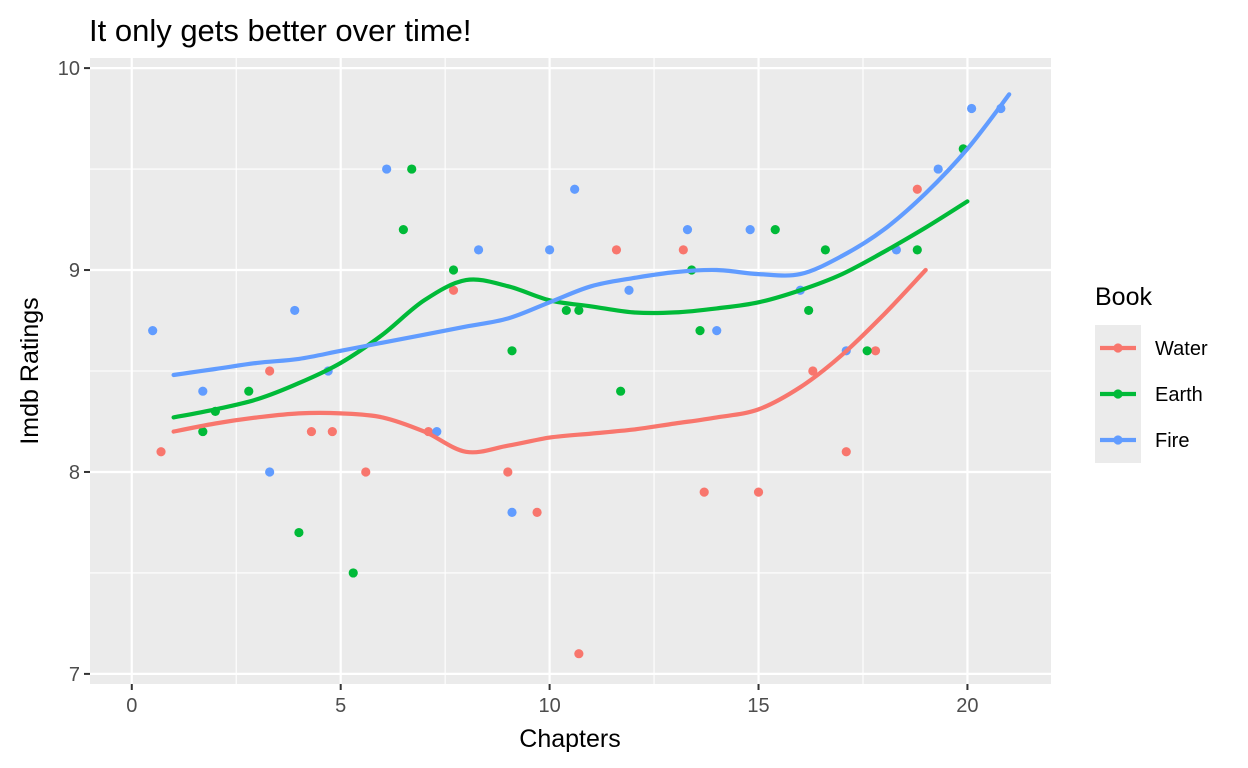  What do you see at coordinates (74, 473) in the screenshot?
I see `y-tick-label: 8` at bounding box center [74, 473].